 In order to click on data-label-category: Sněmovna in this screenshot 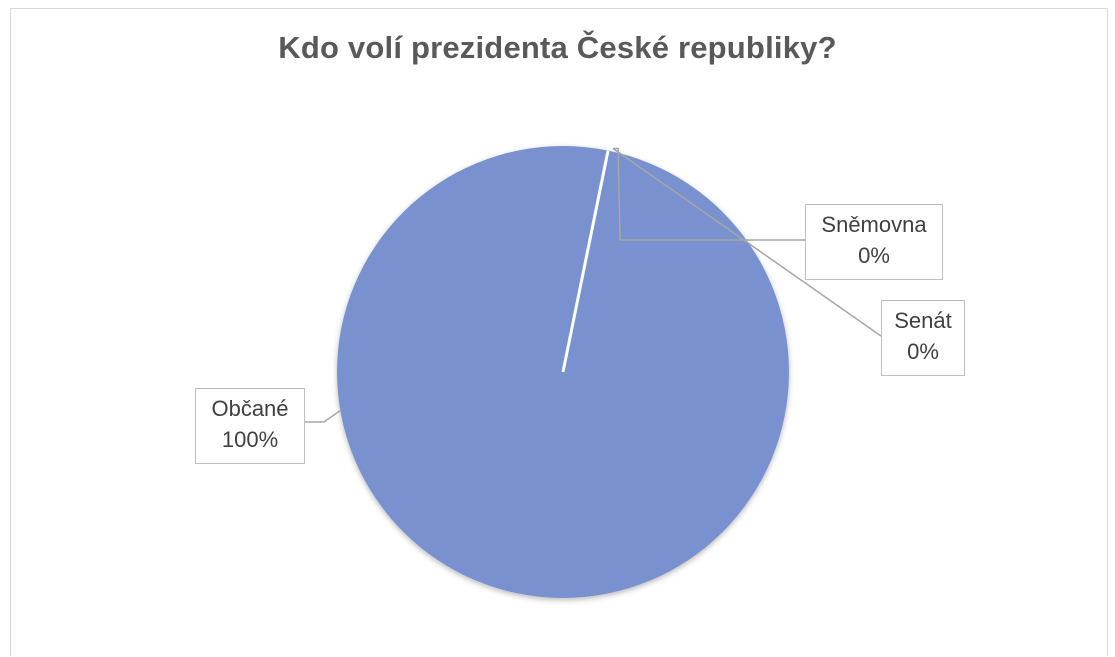, I will do `click(874, 224)`.